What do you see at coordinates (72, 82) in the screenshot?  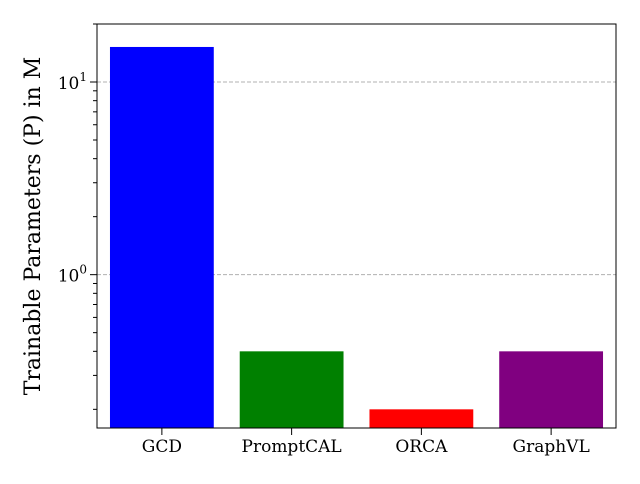 I see `y-tick-label: 10¹` at bounding box center [72, 82].